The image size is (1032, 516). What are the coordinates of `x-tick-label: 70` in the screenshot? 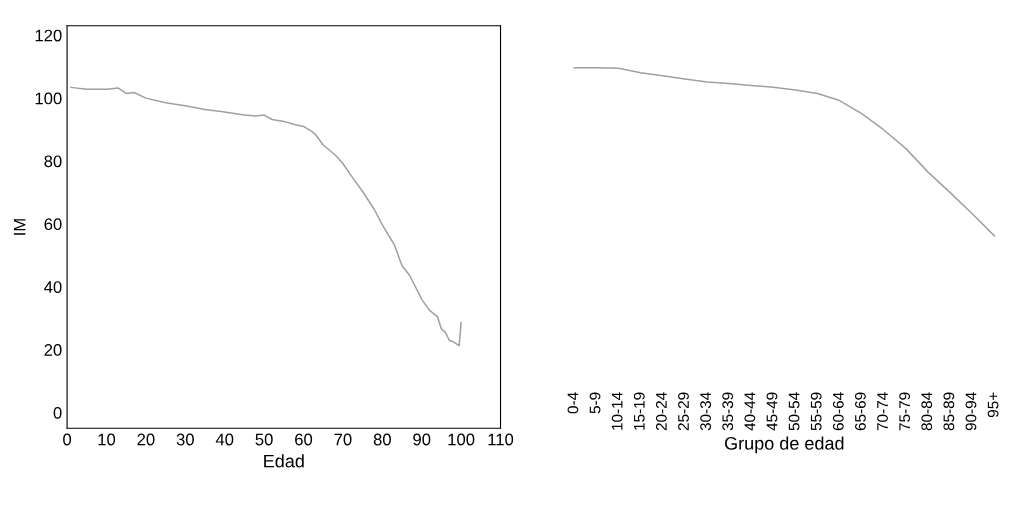 It's located at (343, 439).